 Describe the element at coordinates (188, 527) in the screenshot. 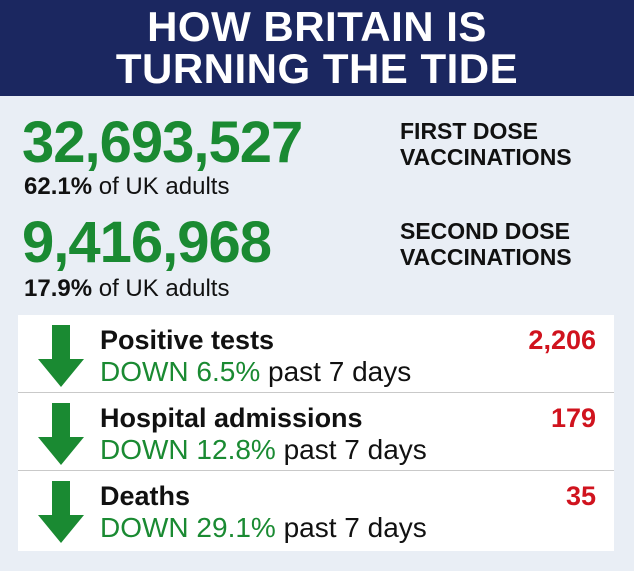

I see `metric-change-percent: DOWN 29.1%` at that location.